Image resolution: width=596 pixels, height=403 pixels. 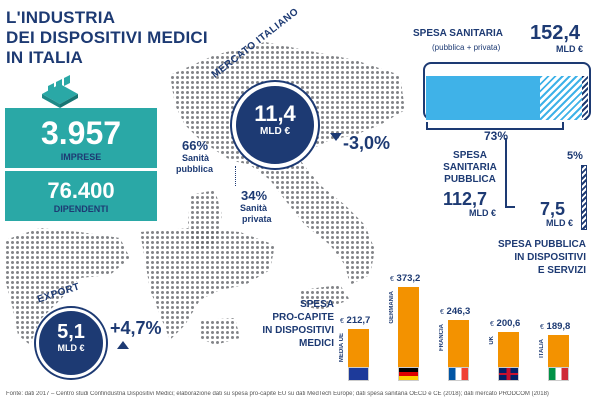 I want to click on public-portion, so click(x=483, y=98).